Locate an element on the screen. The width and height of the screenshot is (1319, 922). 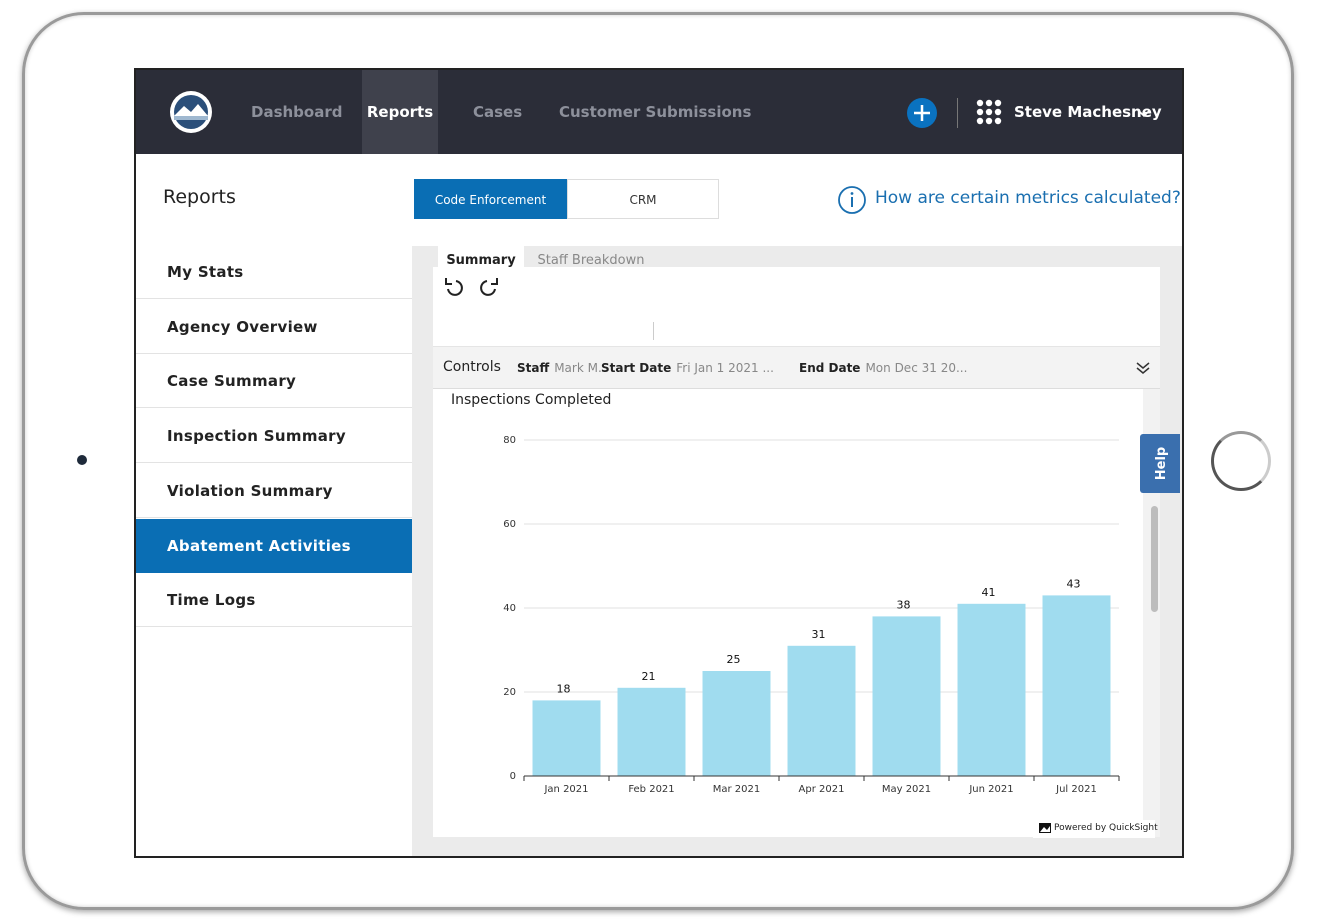
help-tab: Help is located at coordinates (1160, 463).